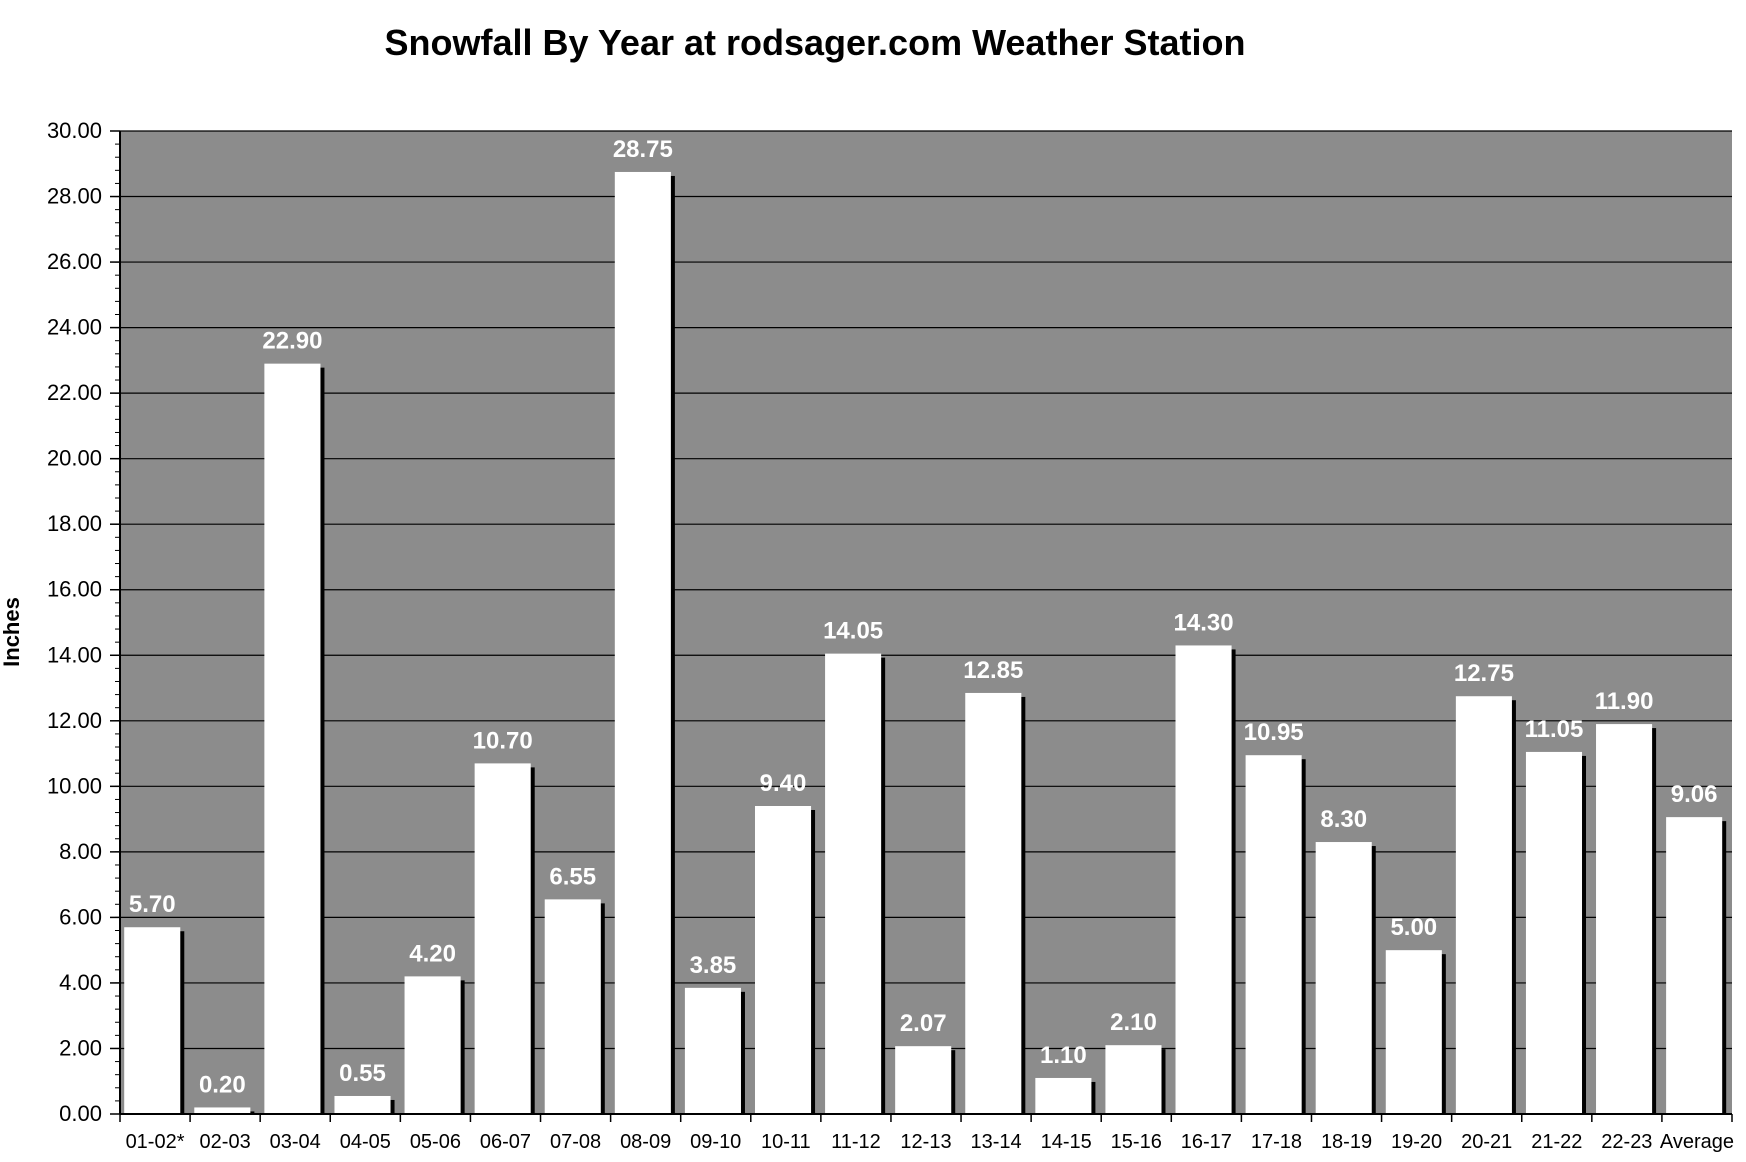 The image size is (1746, 1162). What do you see at coordinates (80, 1113) in the screenshot?
I see `y-tick-label: 0.00` at bounding box center [80, 1113].